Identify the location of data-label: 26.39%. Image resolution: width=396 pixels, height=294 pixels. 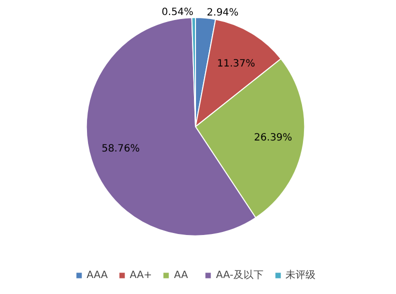
(273, 138).